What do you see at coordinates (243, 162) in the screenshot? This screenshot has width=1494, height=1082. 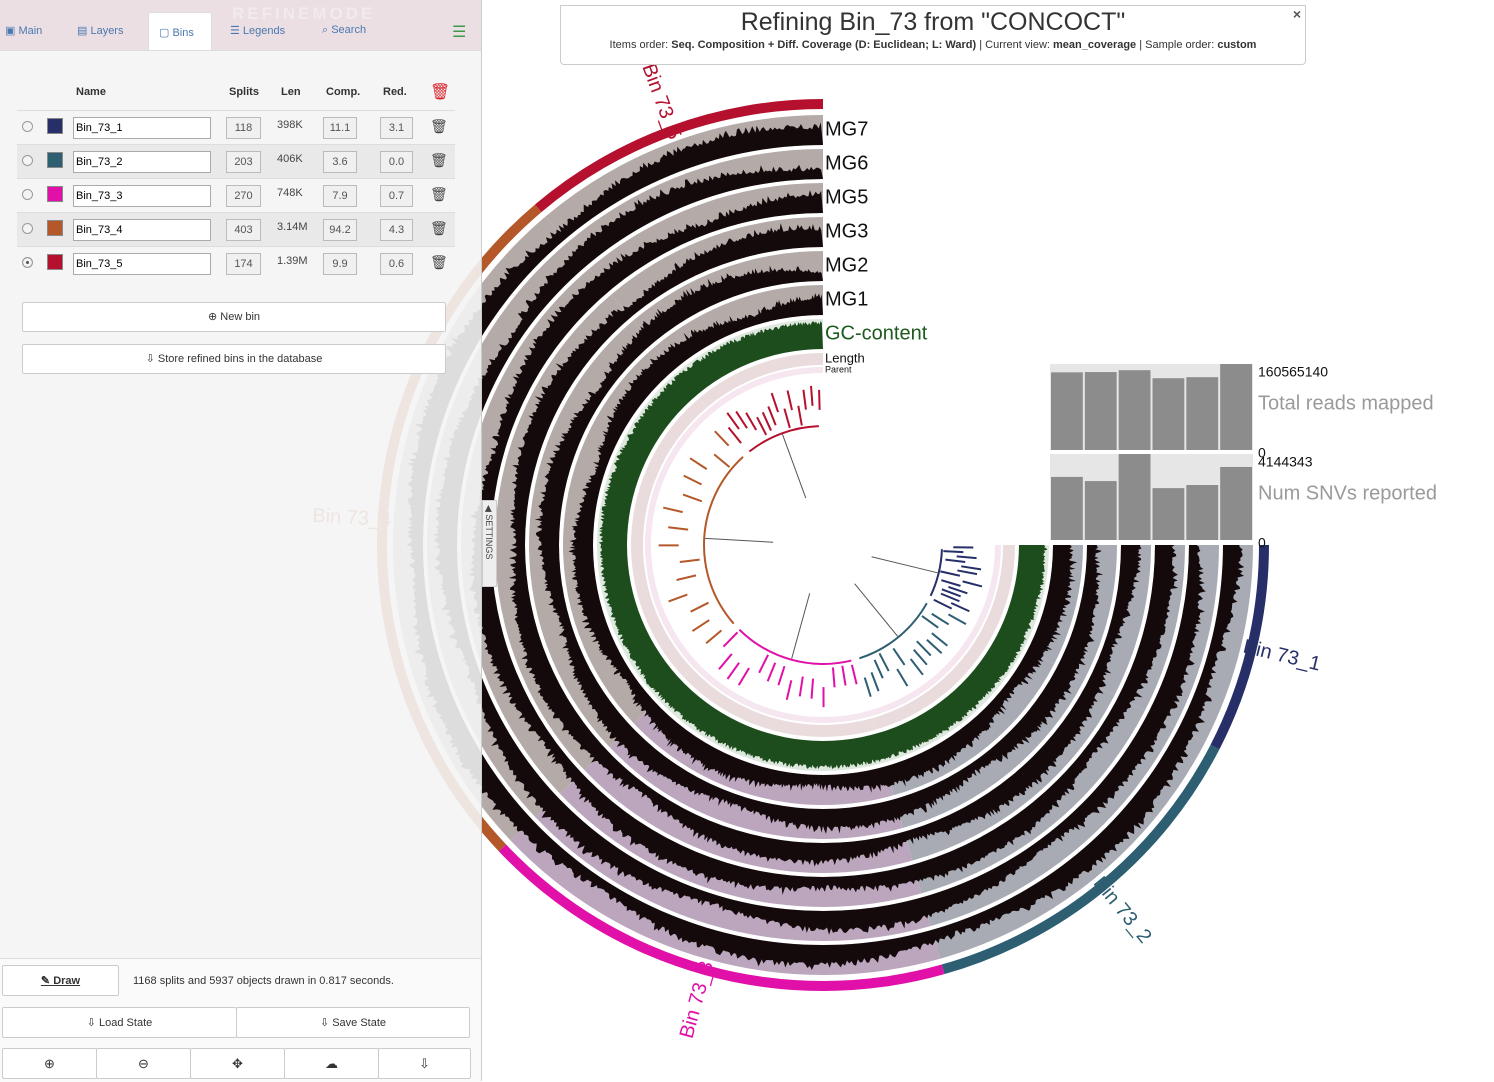 I see `splits: 203` at bounding box center [243, 162].